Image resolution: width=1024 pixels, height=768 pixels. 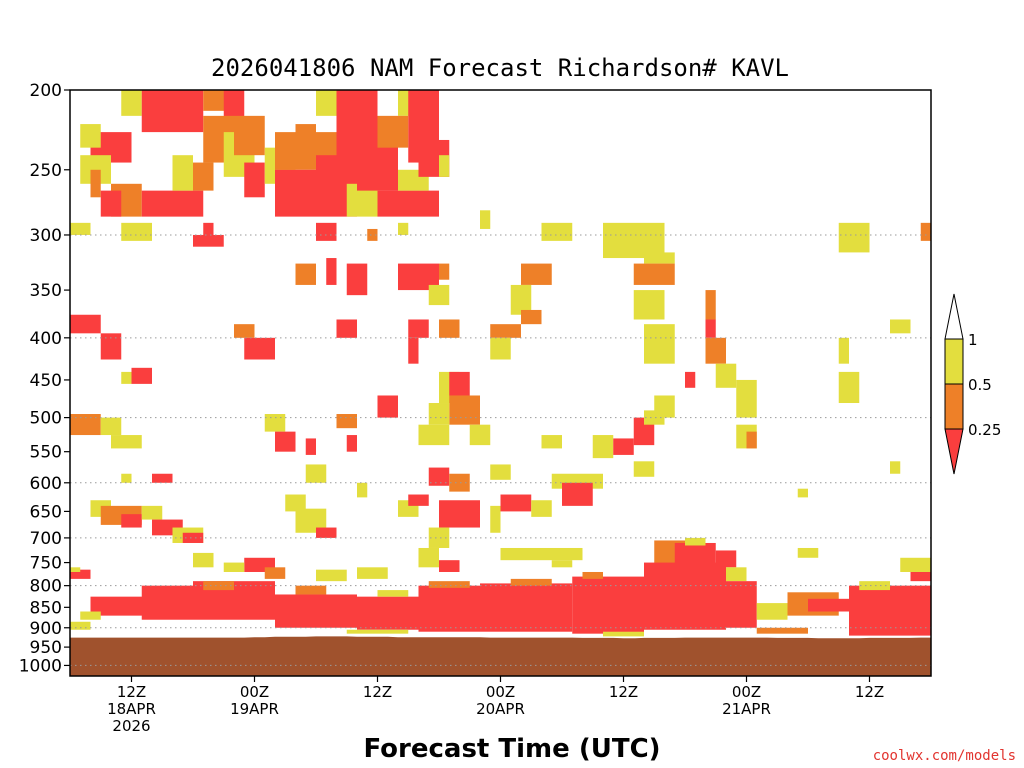 What do you see at coordinates (973, 340) in the screenshot?
I see `legend-label-0: 1` at bounding box center [973, 340].